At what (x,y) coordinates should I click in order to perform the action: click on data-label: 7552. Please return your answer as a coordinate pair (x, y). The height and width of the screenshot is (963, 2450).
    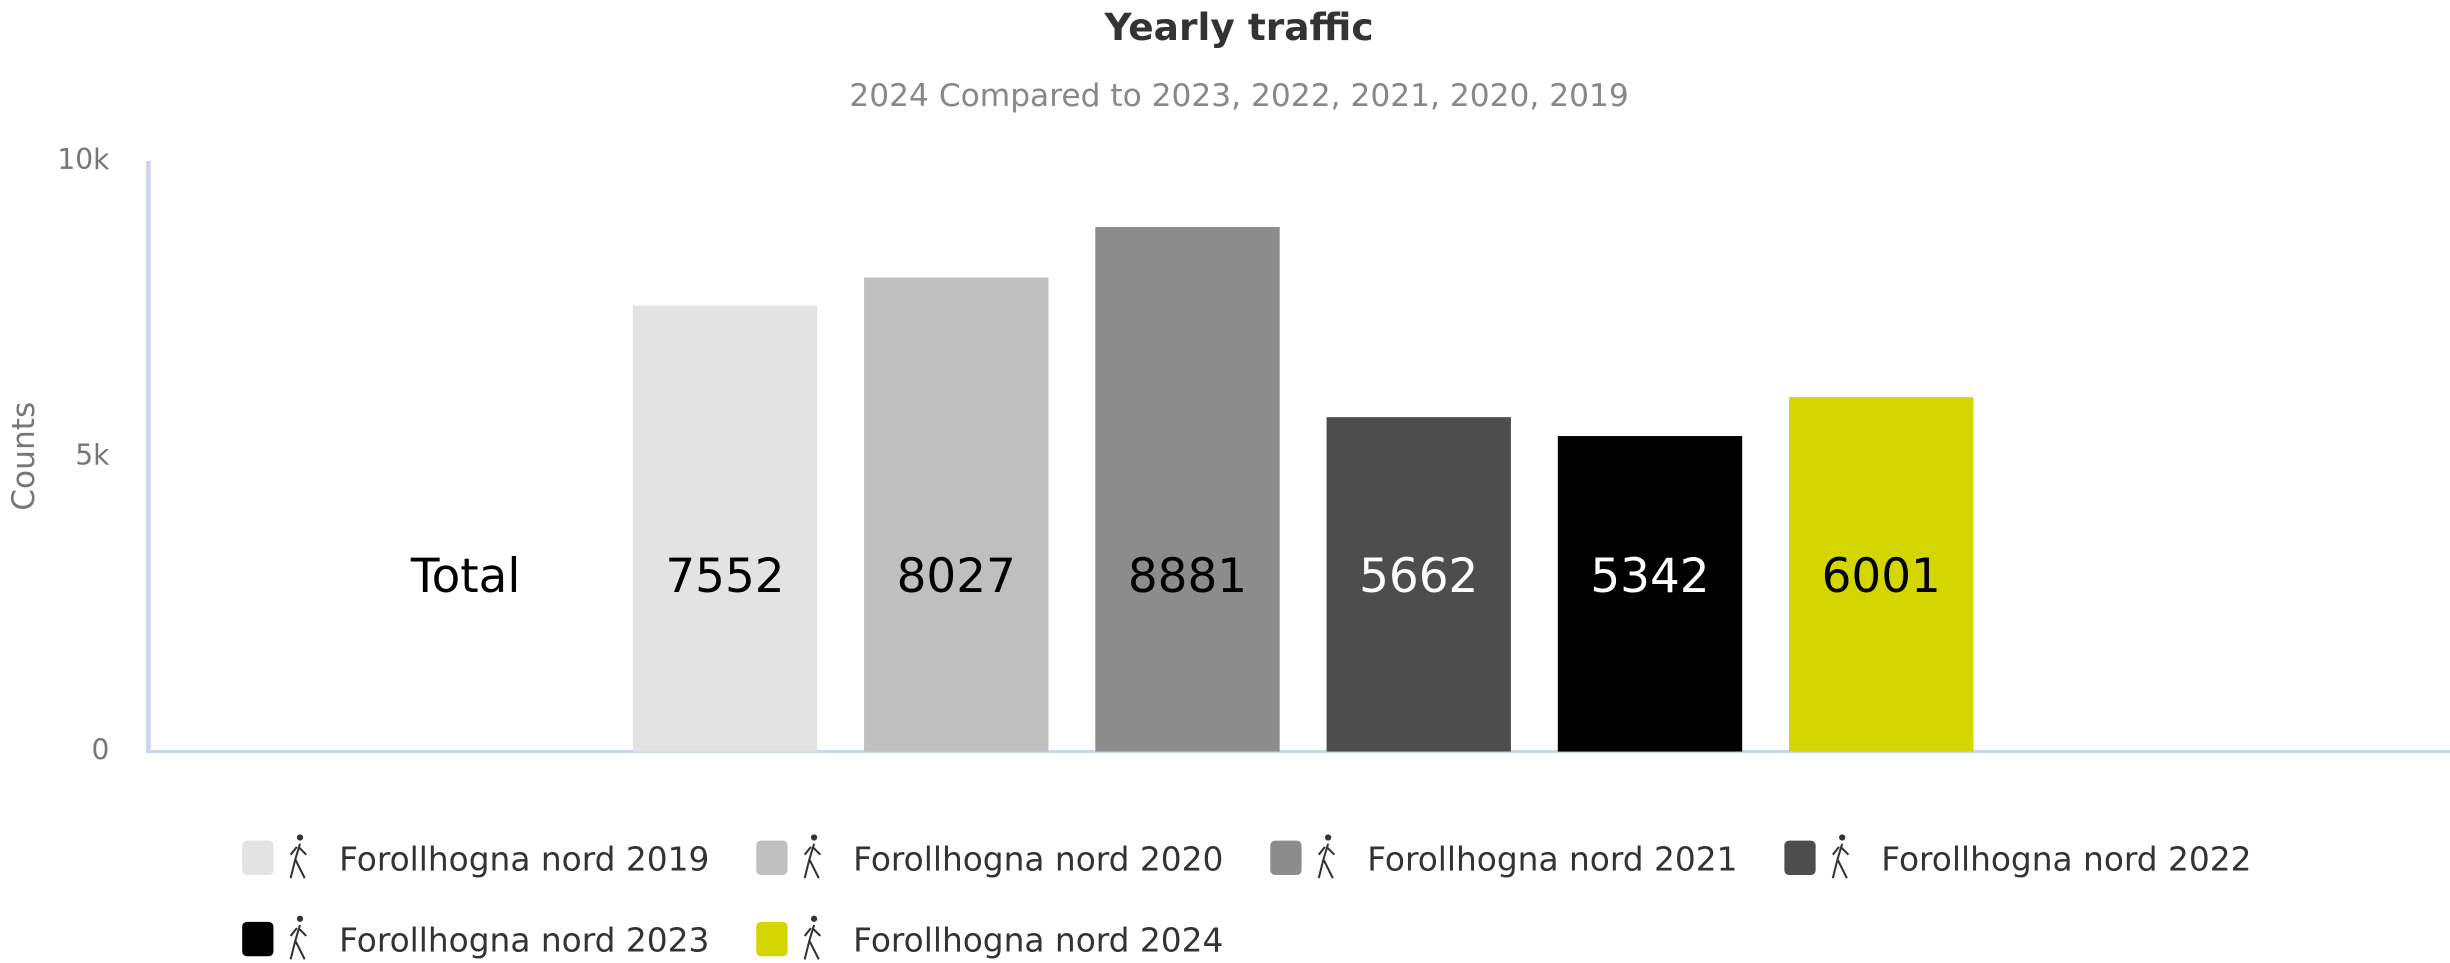
    Looking at the image, I should click on (724, 576).